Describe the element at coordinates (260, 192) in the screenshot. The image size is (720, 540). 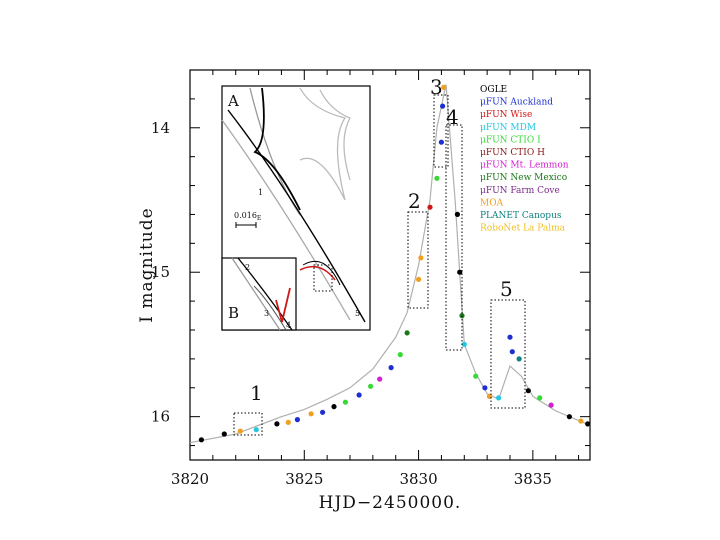
I see `inset-a-mark-1: 1` at that location.